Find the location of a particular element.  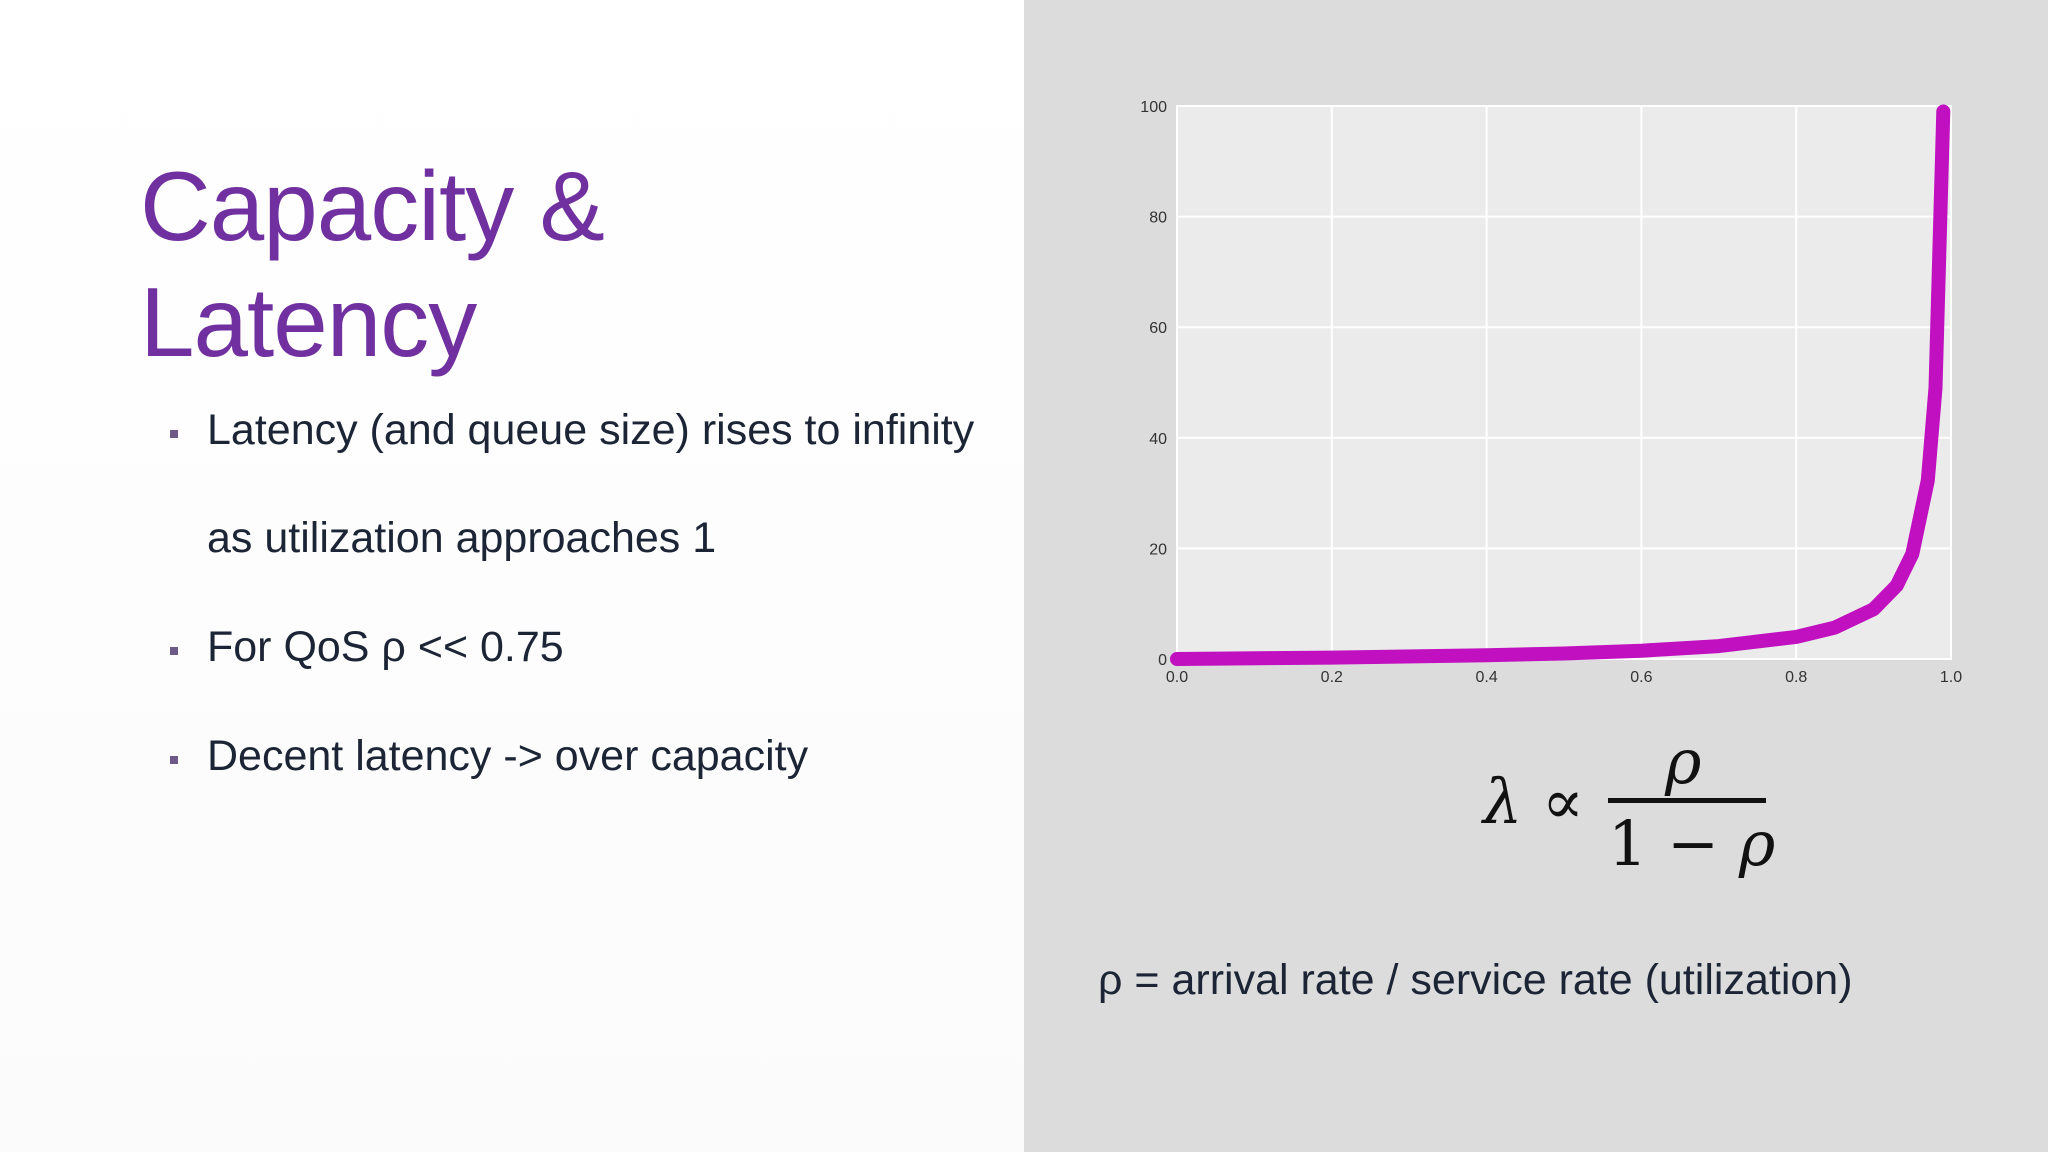

x-tick-label: 0.4 is located at coordinates (1486, 677).